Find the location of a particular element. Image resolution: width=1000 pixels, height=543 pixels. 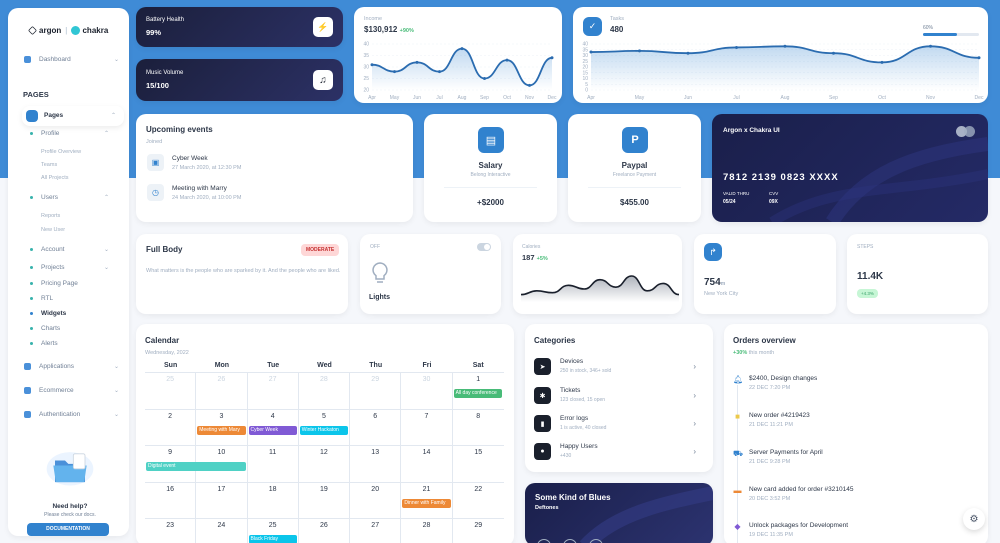

calendar-event: Winter Hackaton is located at coordinates (324, 430).